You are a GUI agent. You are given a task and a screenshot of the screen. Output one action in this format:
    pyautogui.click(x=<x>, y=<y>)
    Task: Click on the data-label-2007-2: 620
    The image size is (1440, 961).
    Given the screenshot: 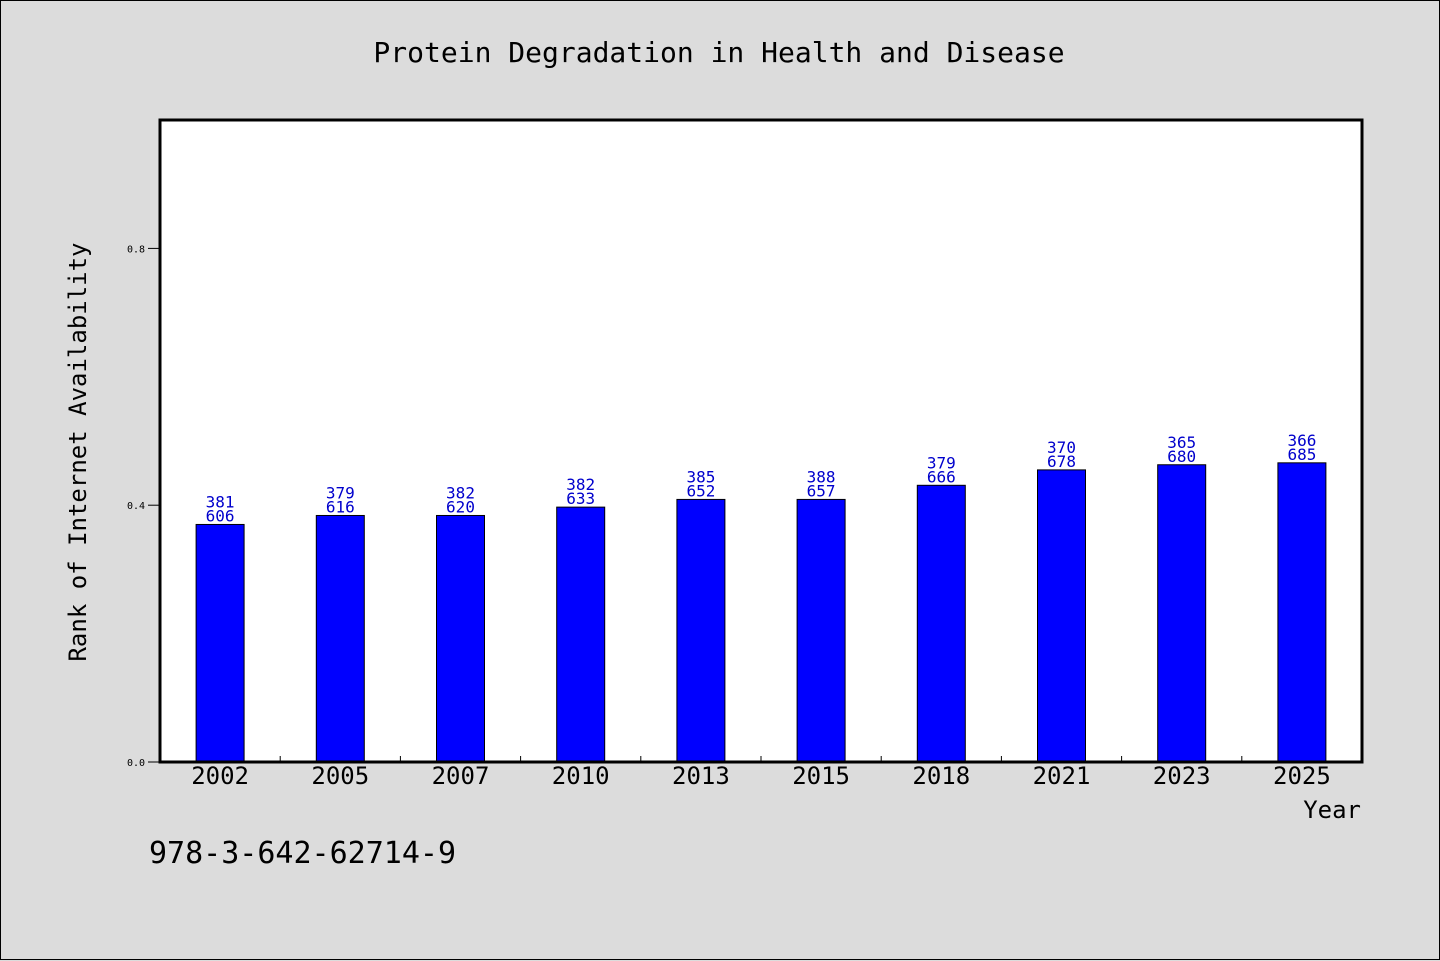 What is the action you would take?
    pyautogui.click(x=460, y=506)
    